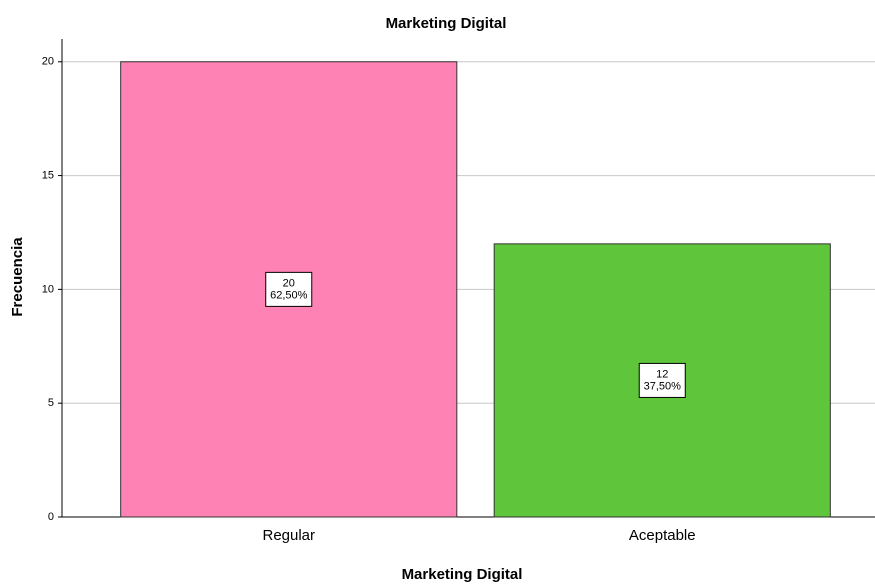  Describe the element at coordinates (289, 283) in the screenshot. I see `data-label: 20` at that location.